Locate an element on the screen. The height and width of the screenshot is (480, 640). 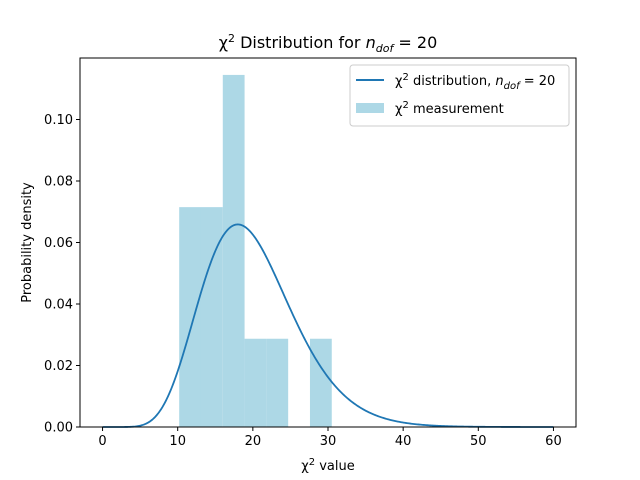
y-tick-label: 0.02 is located at coordinates (58, 366).